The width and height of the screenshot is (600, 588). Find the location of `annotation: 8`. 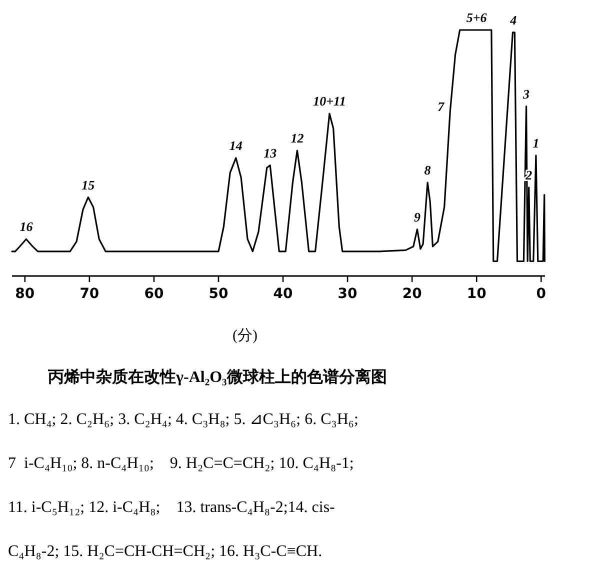

annotation: 8 is located at coordinates (428, 170).